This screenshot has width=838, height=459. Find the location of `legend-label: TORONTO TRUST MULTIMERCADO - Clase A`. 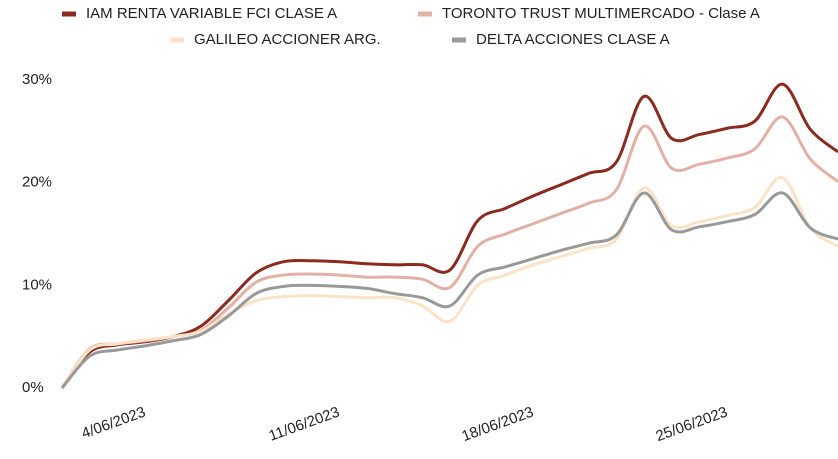

legend-label: TORONTO TRUST MULTIMERCADO - Clase A is located at coordinates (601, 13).